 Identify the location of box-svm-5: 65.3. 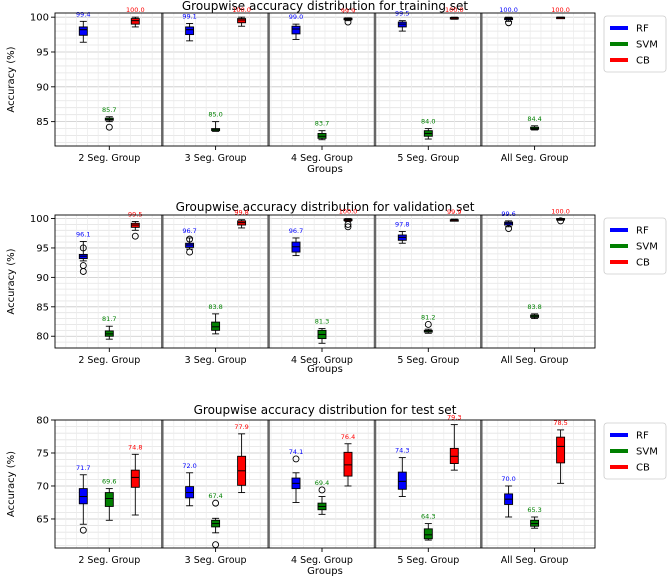
(534, 517).